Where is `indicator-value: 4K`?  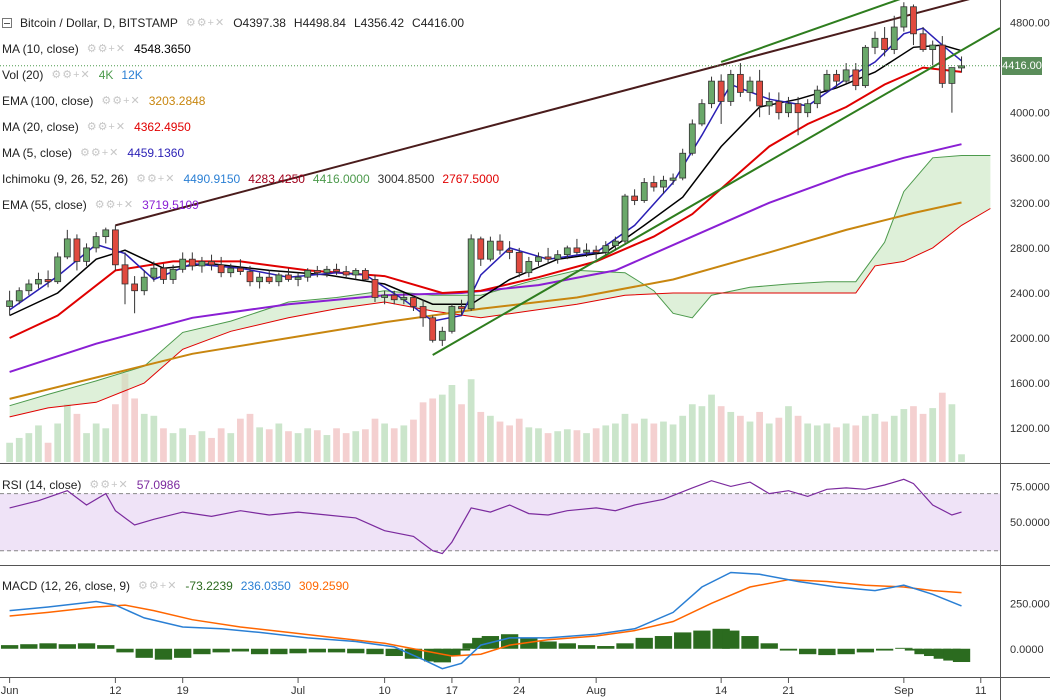 indicator-value: 4K is located at coordinates (106, 75).